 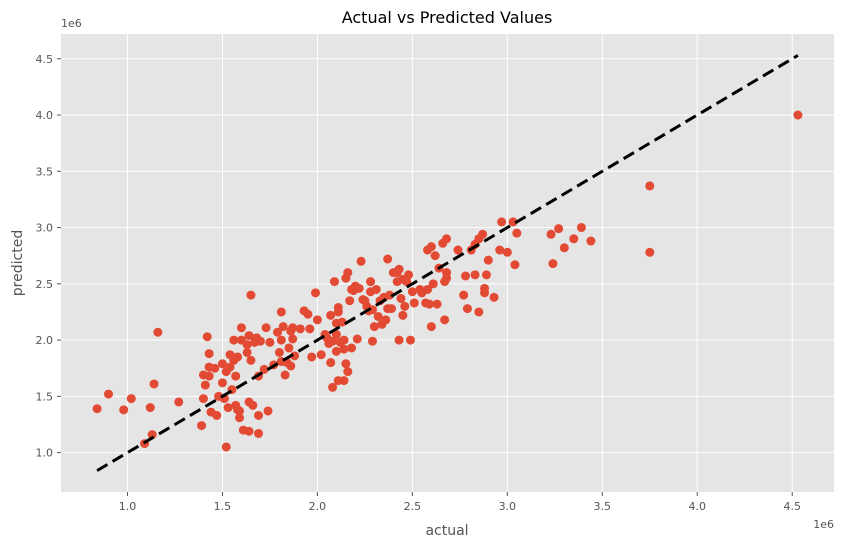 What do you see at coordinates (318, 506) in the screenshot?
I see `x-tick-label: 2.0` at bounding box center [318, 506].